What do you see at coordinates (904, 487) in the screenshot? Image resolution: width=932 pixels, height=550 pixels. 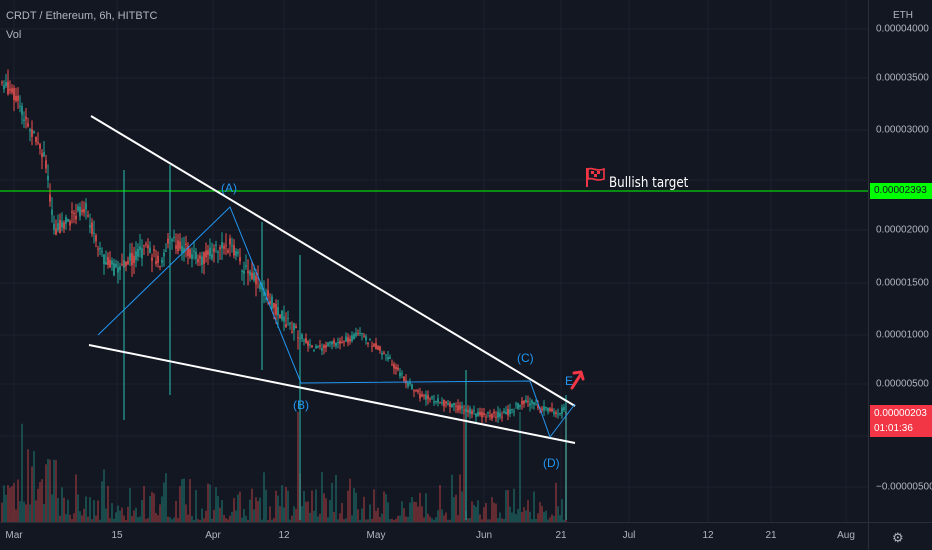 I see `price-tick: −0.00000500` at bounding box center [904, 487].